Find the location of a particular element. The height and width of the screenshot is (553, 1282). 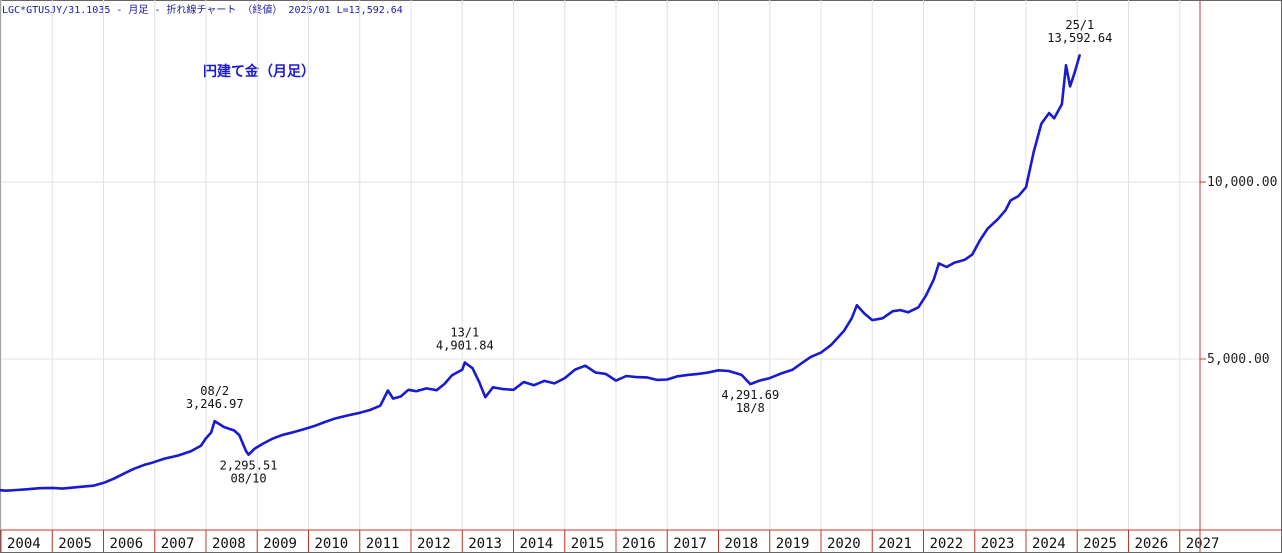

y-tick-label: 5,000.00 is located at coordinates (1238, 359).